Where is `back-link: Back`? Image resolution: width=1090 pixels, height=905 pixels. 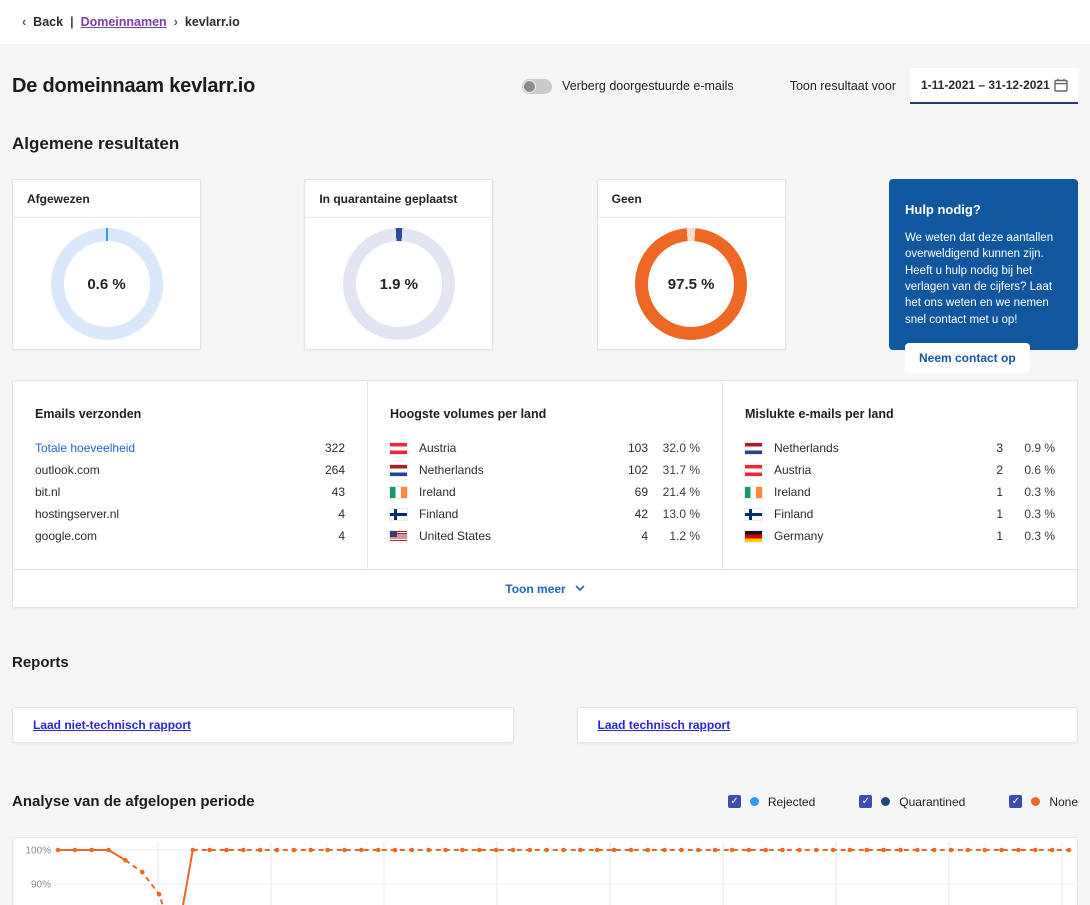 back-link: Back is located at coordinates (48, 22).